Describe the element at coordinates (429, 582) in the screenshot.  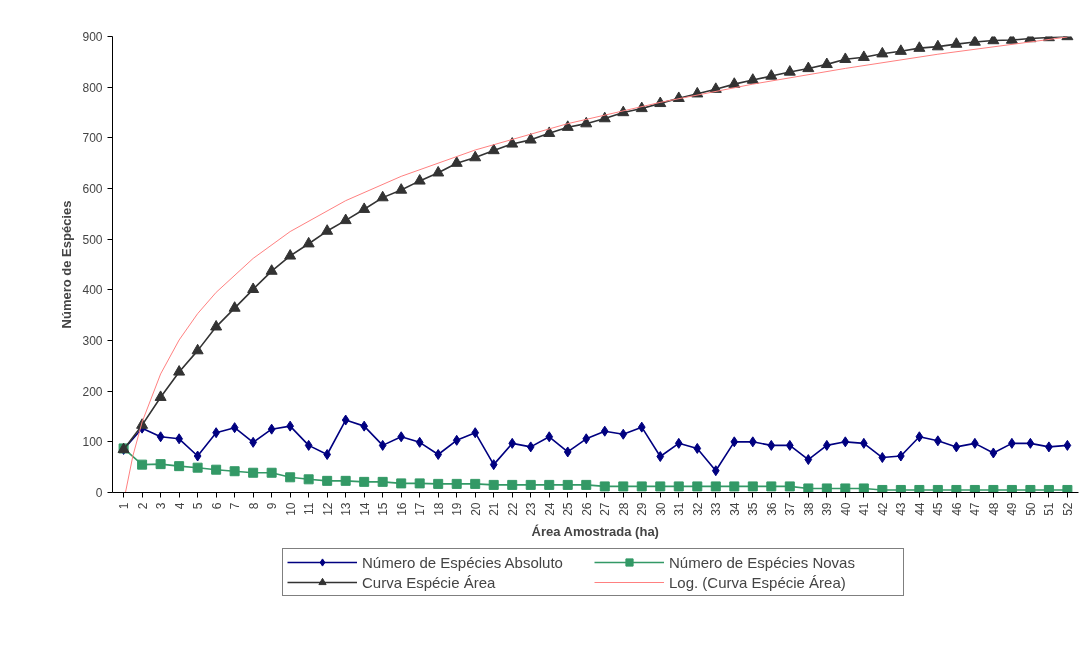
I see `legend-label: Curva Espécie Área` at that location.